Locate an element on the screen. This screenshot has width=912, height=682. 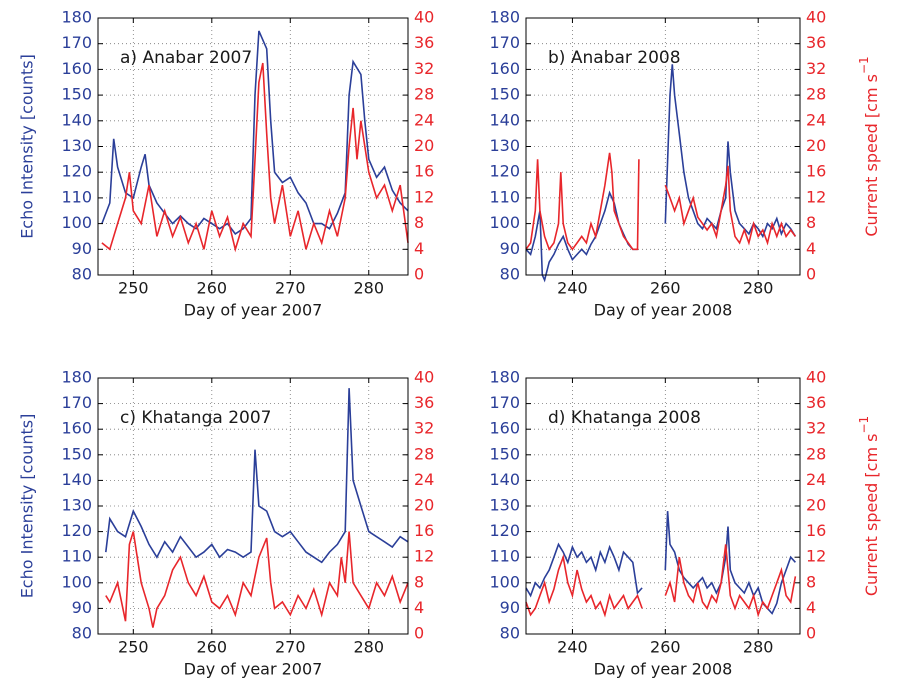
x-axis-label: Day of year 2008 is located at coordinates (663, 310).